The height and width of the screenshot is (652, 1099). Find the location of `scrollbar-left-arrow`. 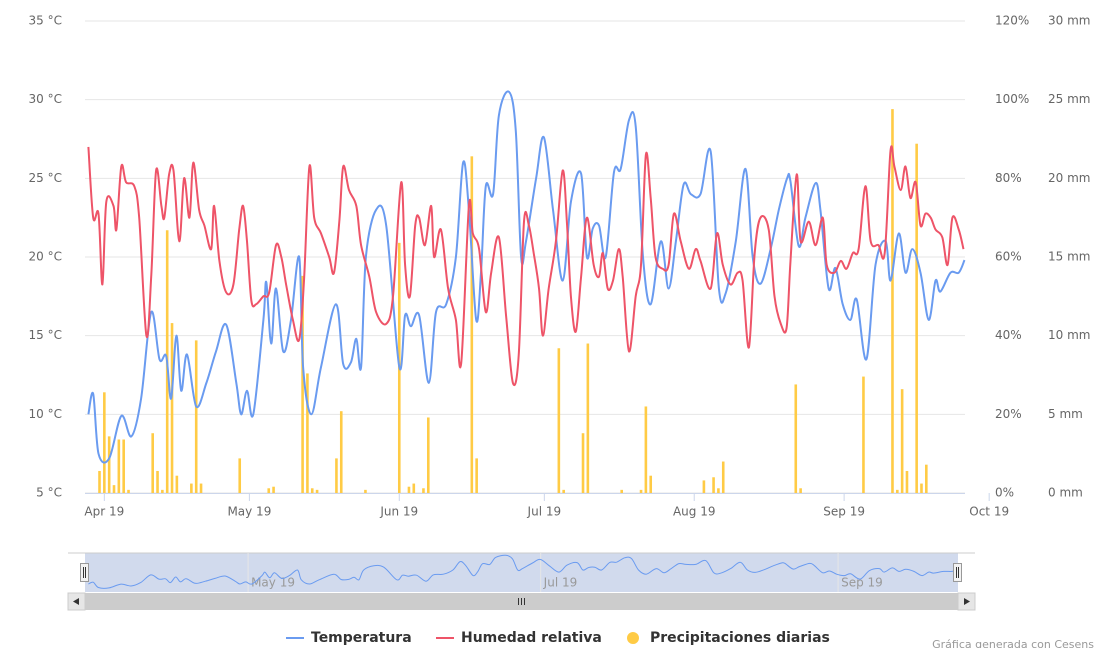

scrollbar-left-arrow is located at coordinates (76, 601).